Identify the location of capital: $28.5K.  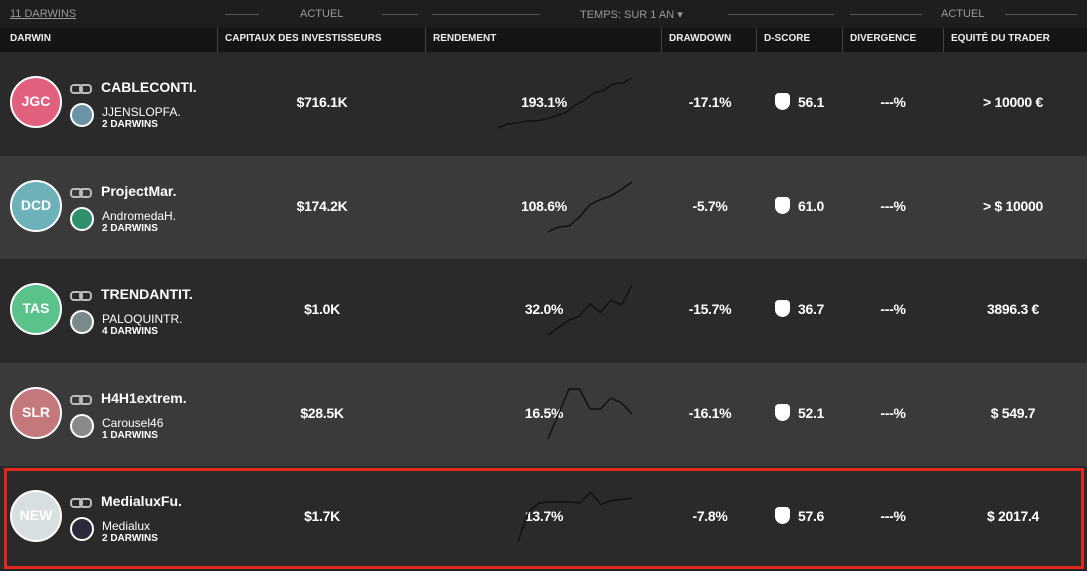
(322, 412).